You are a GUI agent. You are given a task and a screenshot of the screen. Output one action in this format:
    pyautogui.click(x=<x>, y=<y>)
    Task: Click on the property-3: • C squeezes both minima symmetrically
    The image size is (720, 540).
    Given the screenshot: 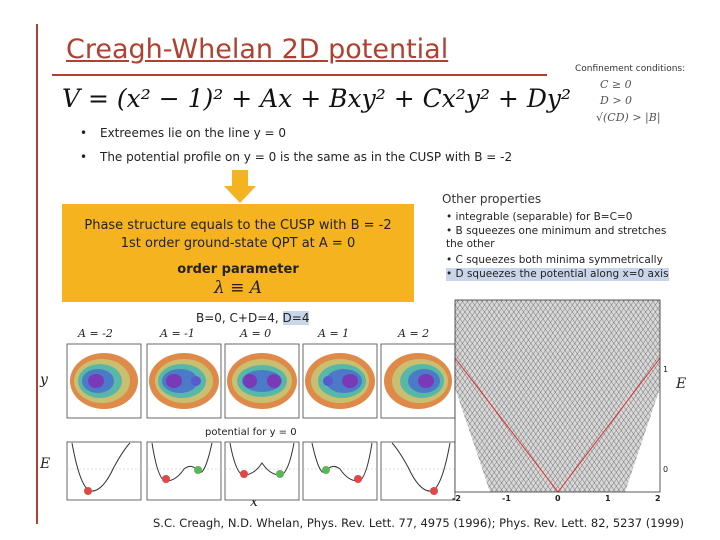 What is the action you would take?
    pyautogui.click(x=554, y=260)
    